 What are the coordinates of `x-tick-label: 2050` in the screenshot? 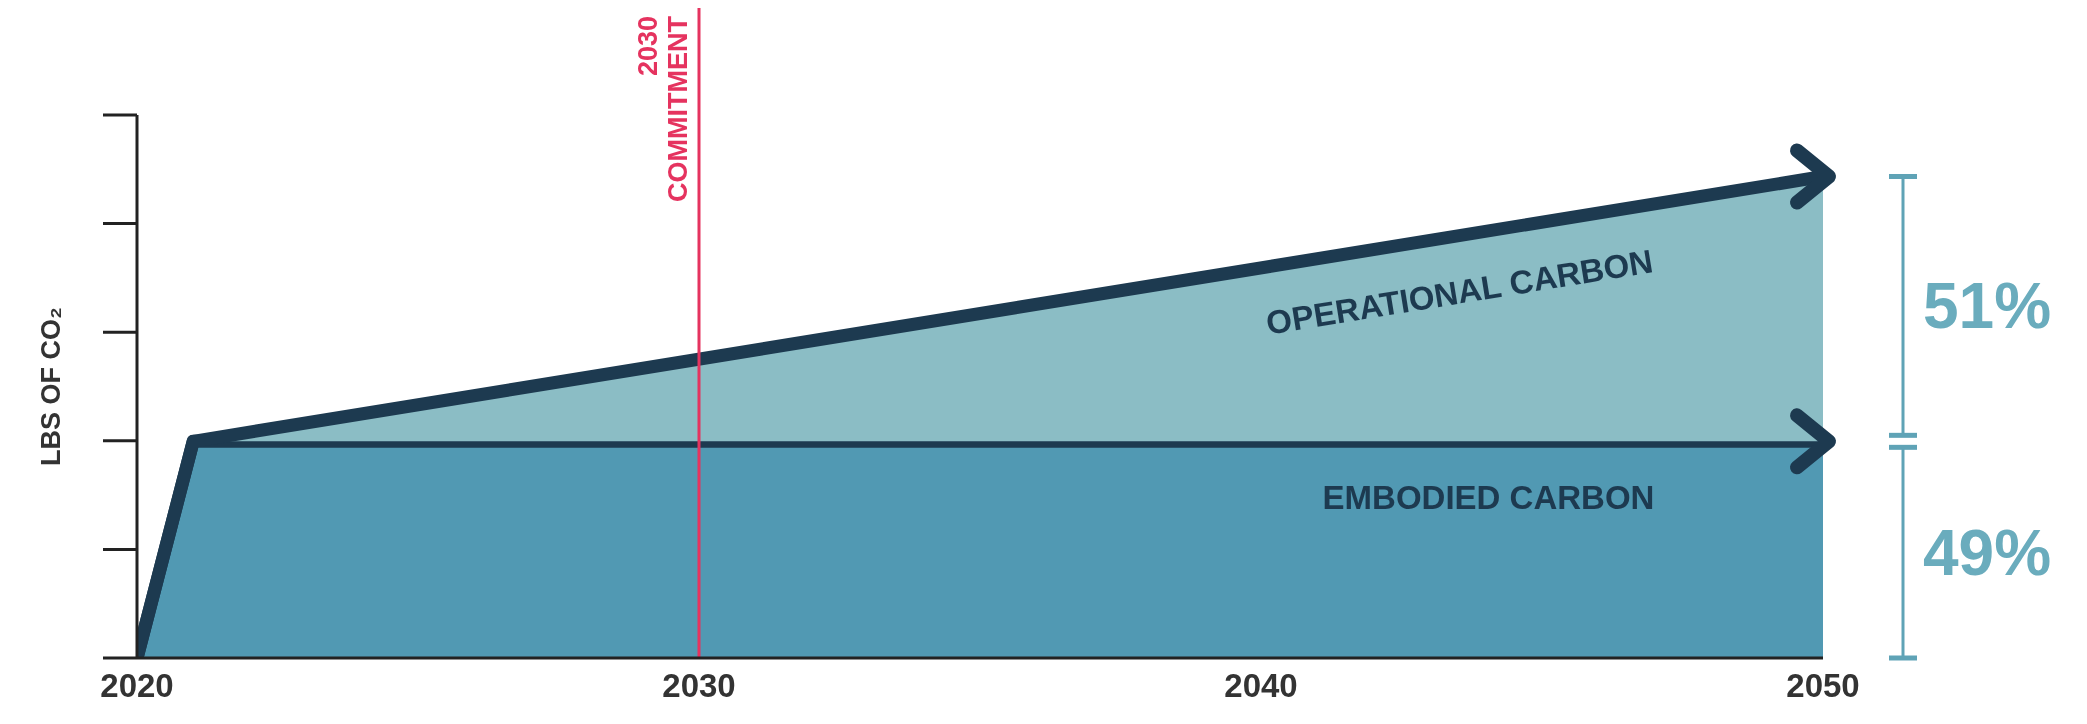 It's located at (1823, 686).